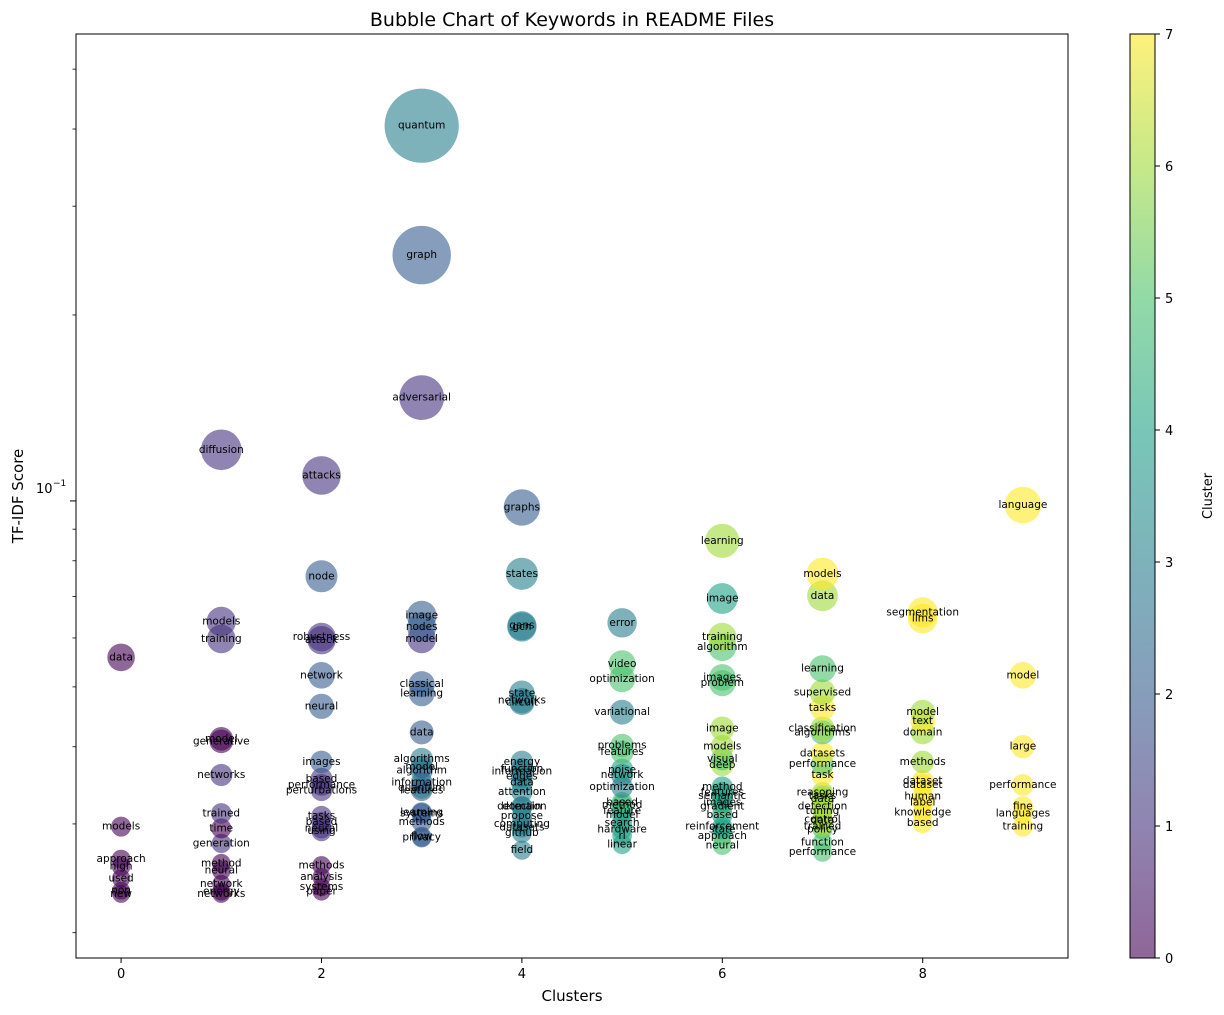 The image size is (1224, 1015). I want to click on bubble-segmentation, so click(922, 612).